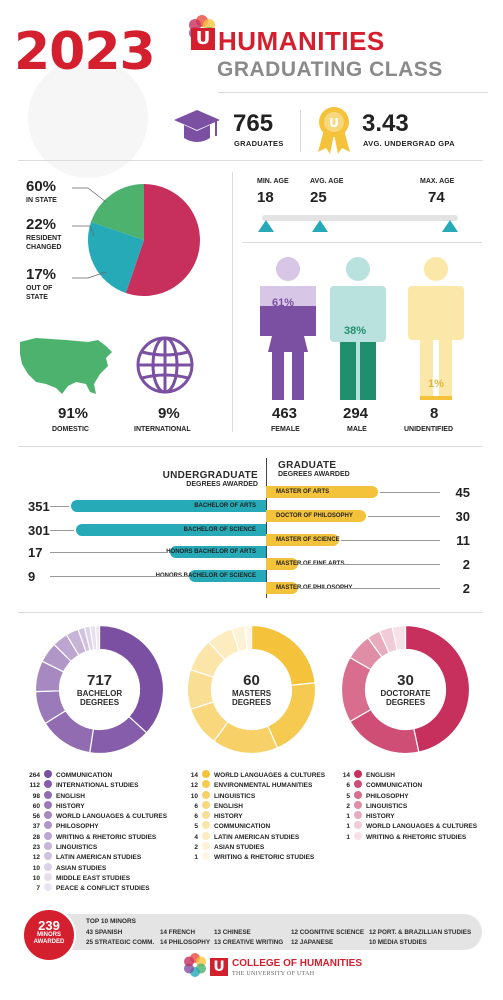  What do you see at coordinates (49, 942) in the screenshot?
I see `minors-label-2: AWARDED` at bounding box center [49, 942].